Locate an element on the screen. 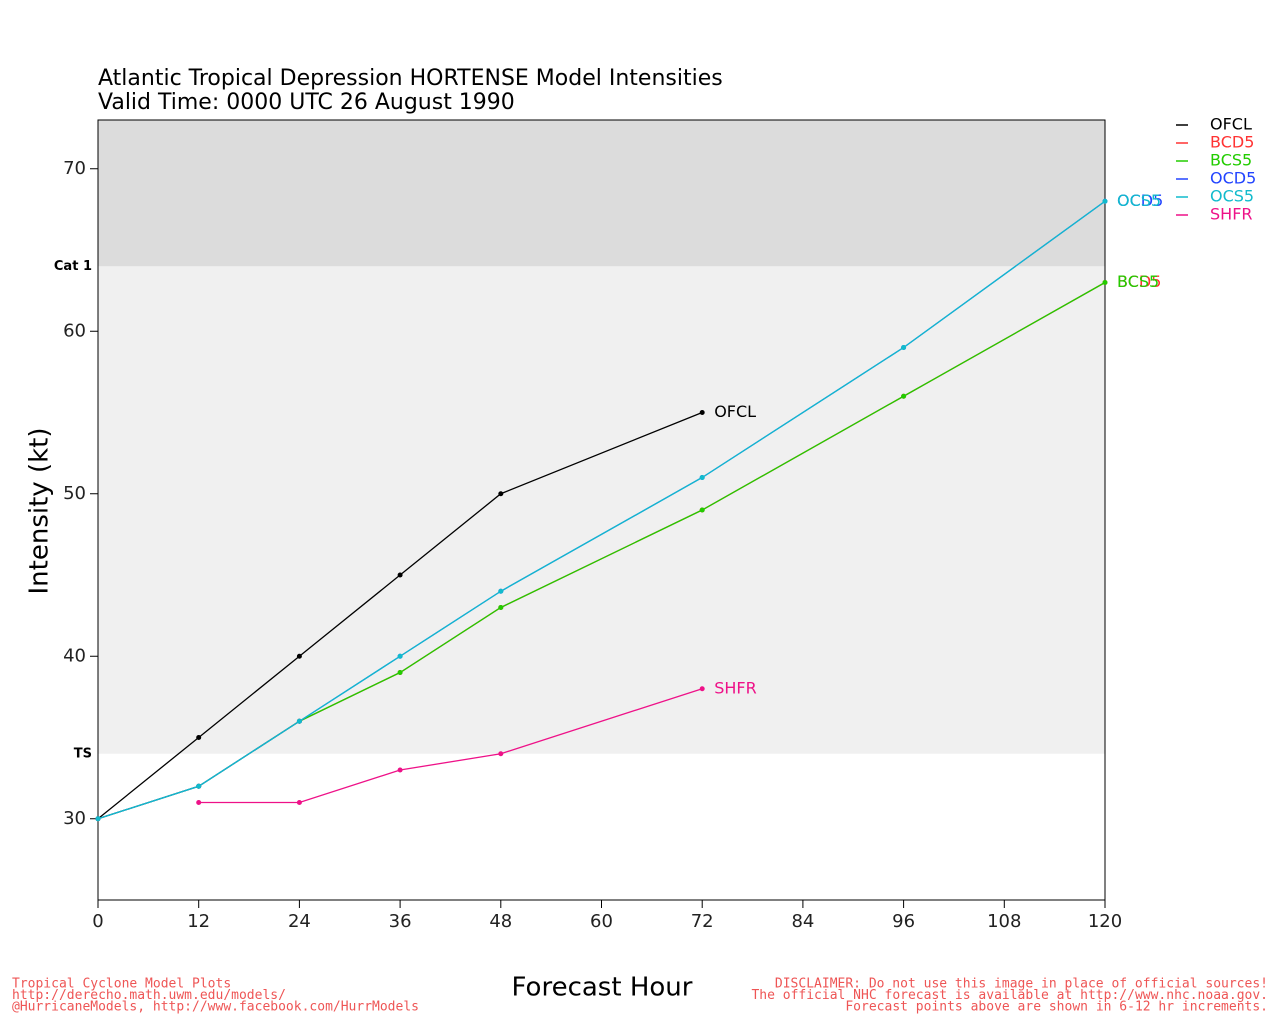 The image size is (1280, 1024). legend-label: SHFR is located at coordinates (1231, 214).